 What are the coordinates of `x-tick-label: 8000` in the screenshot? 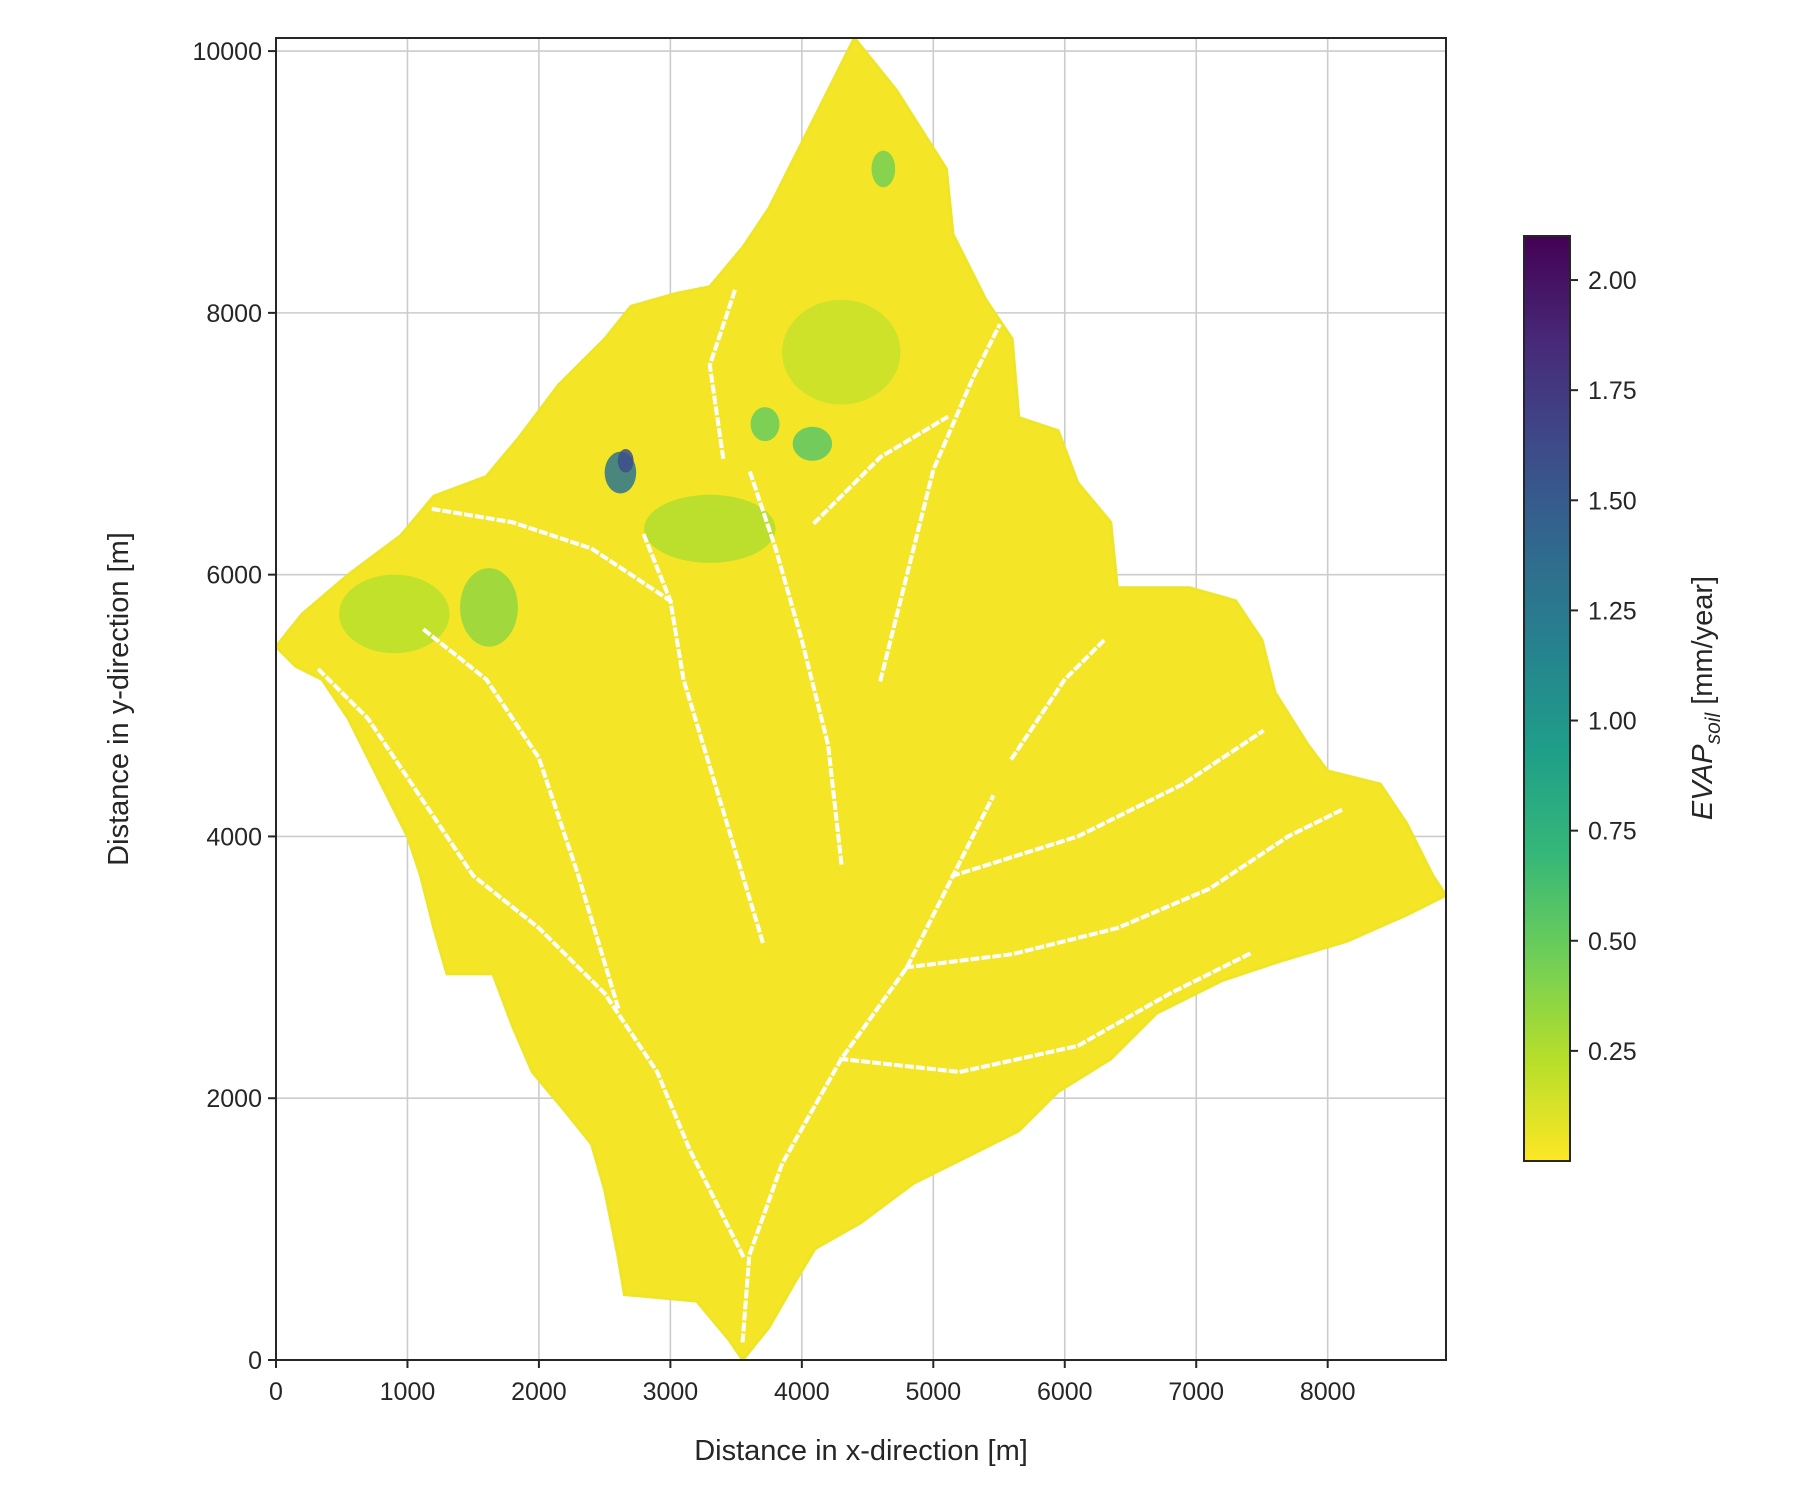 It's located at (1328, 1392).